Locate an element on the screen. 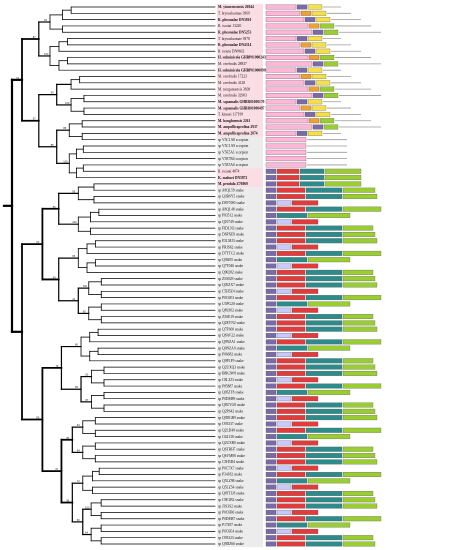  tip-label: sp C5H5Z4 snake is located at coordinates (231, 291).